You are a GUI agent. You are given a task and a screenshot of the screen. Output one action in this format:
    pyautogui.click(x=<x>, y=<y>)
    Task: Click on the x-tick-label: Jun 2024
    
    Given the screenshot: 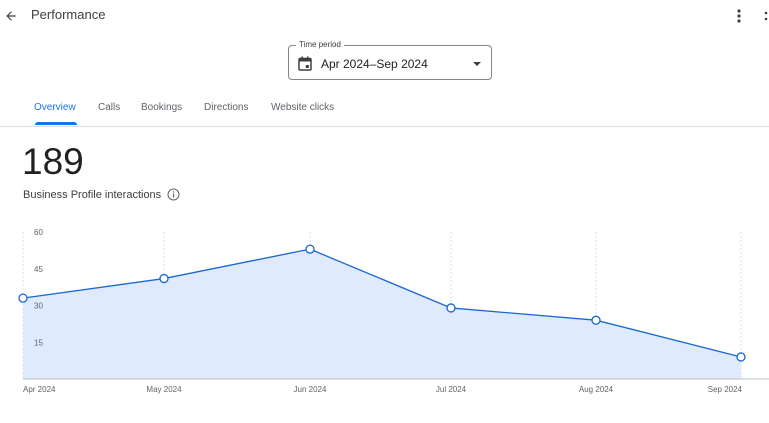 What is the action you would take?
    pyautogui.click(x=310, y=389)
    